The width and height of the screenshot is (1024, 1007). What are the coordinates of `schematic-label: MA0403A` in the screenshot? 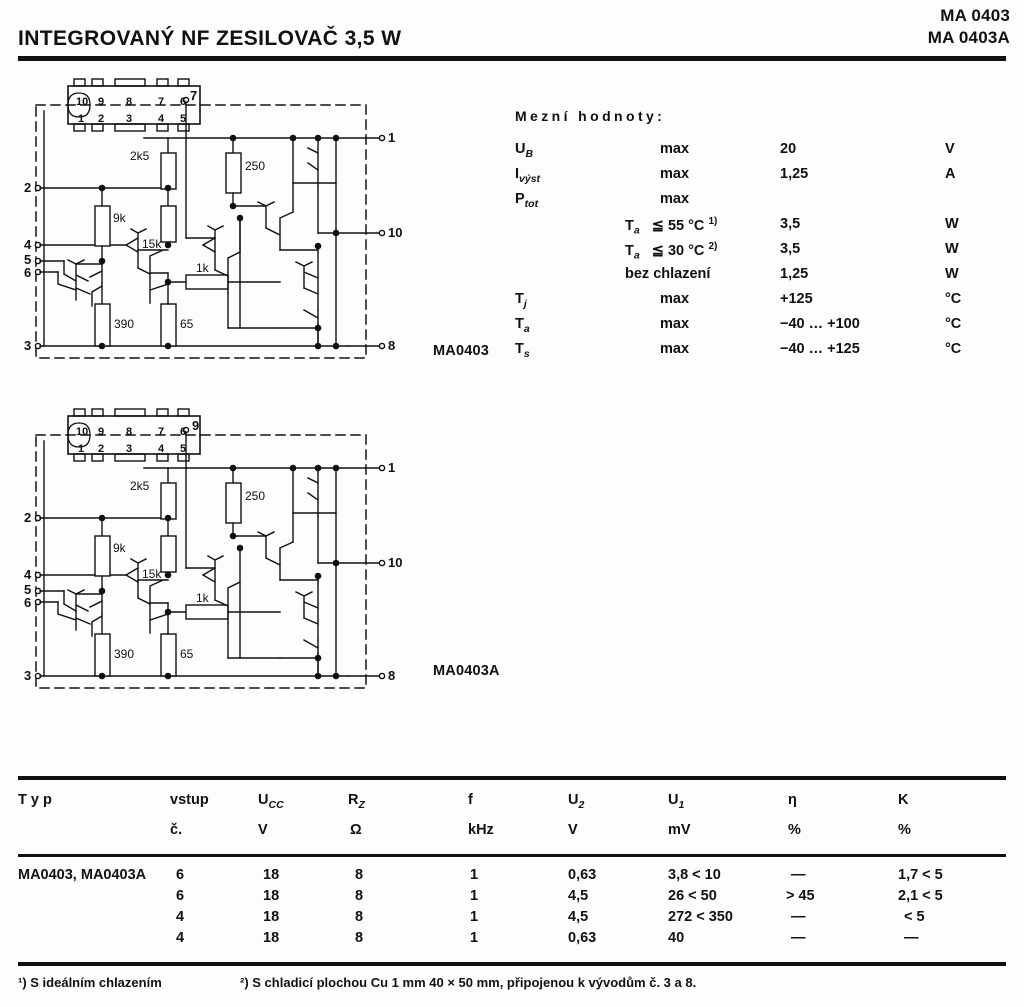 It's located at (466, 671).